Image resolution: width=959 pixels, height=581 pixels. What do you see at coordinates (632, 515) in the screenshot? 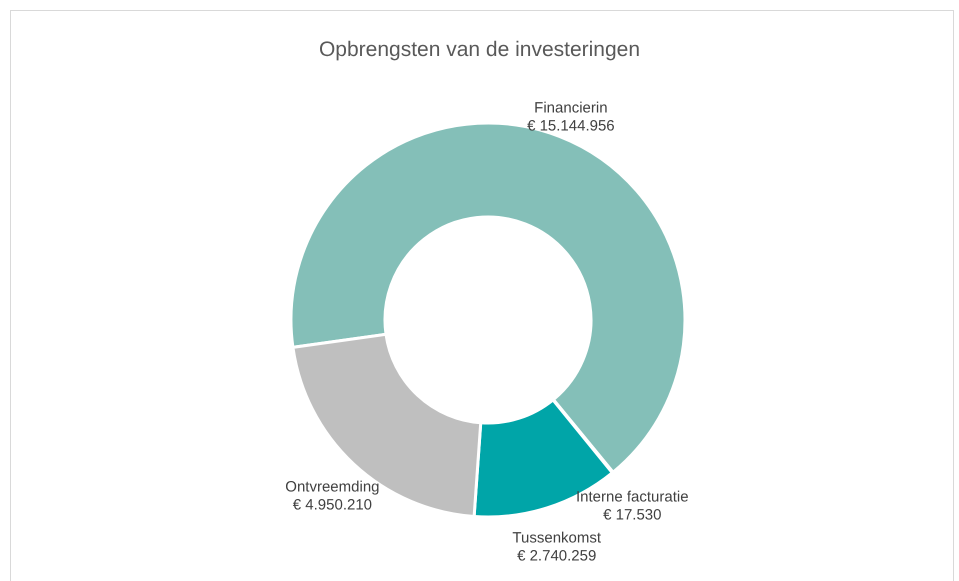
I see `data-label: € 17.530` at bounding box center [632, 515].